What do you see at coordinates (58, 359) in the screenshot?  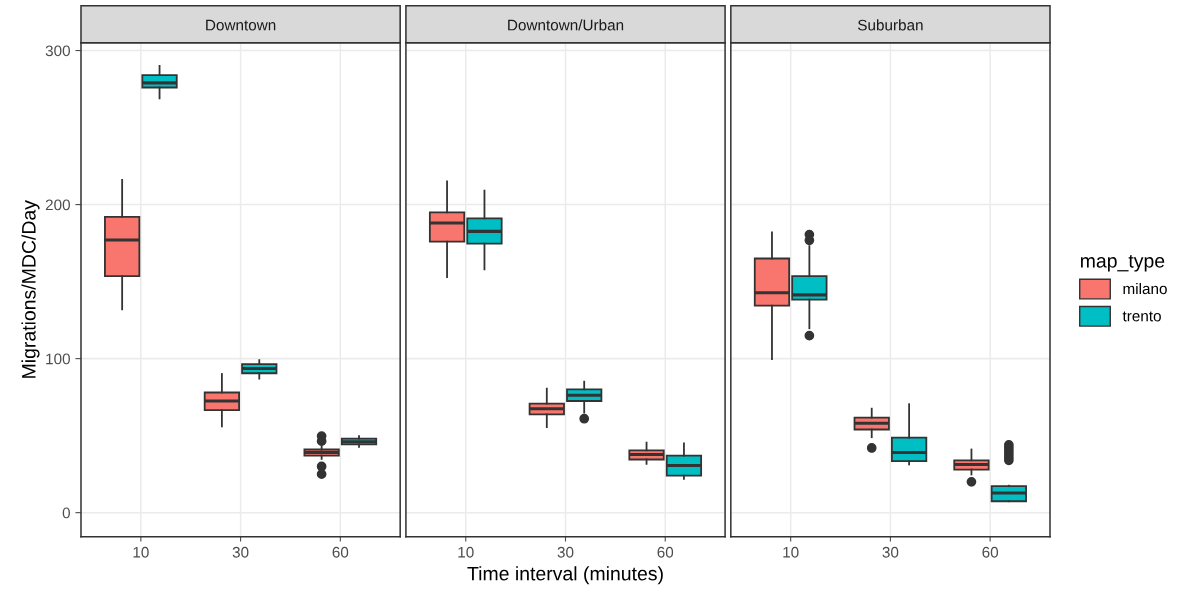 I see `y-tick-label: 100` at bounding box center [58, 359].